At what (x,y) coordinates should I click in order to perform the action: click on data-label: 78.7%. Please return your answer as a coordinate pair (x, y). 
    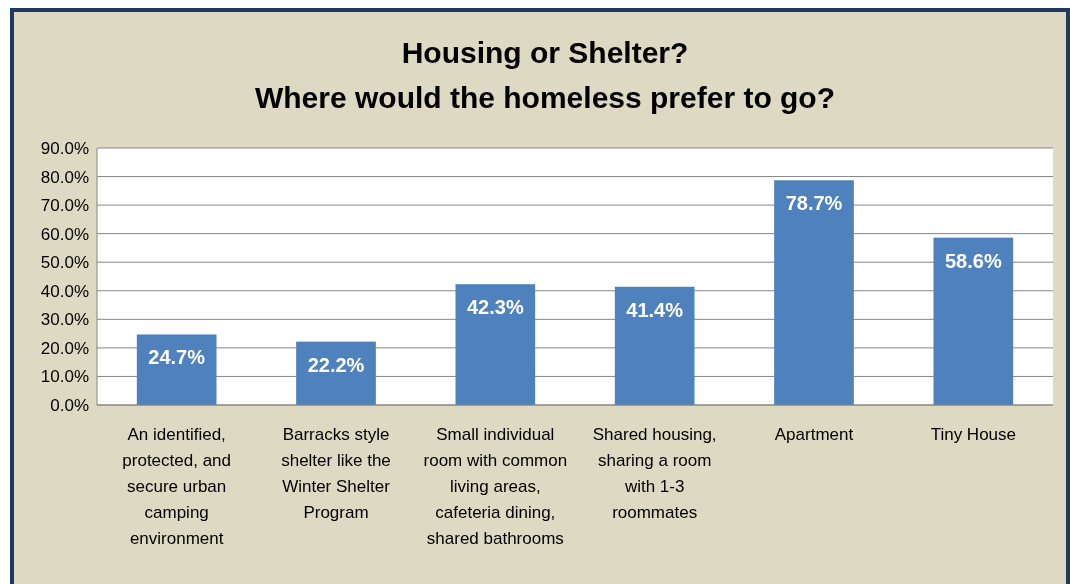
    Looking at the image, I should click on (814, 203).